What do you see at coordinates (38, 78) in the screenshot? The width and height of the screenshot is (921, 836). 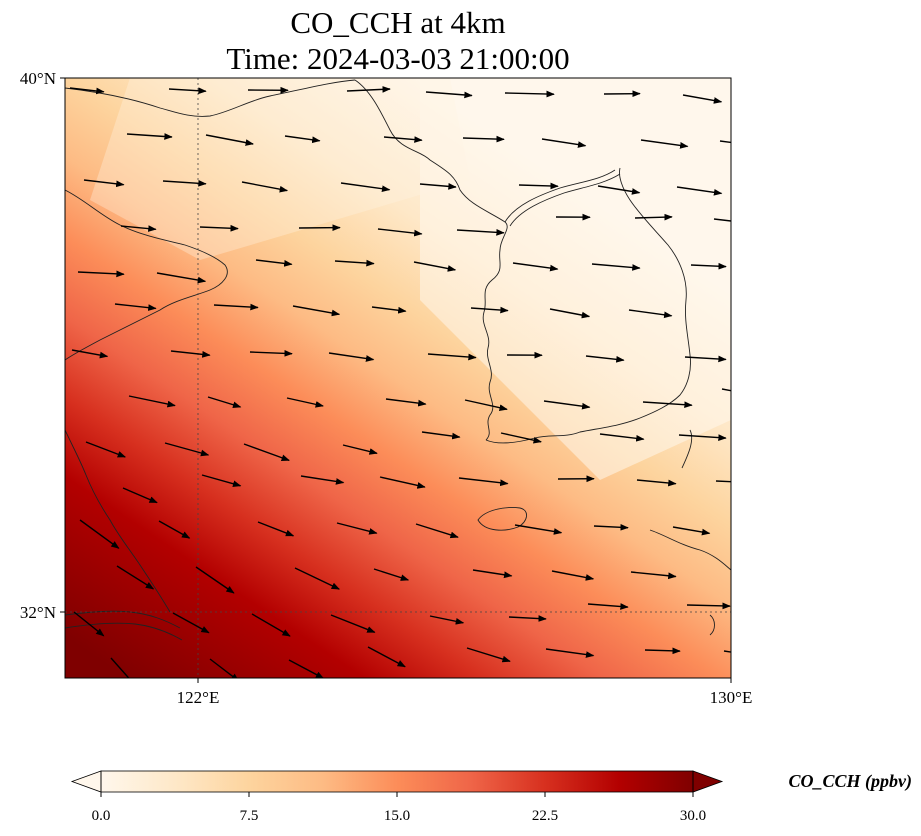 I see `lat-label-40: 40°N` at bounding box center [38, 78].